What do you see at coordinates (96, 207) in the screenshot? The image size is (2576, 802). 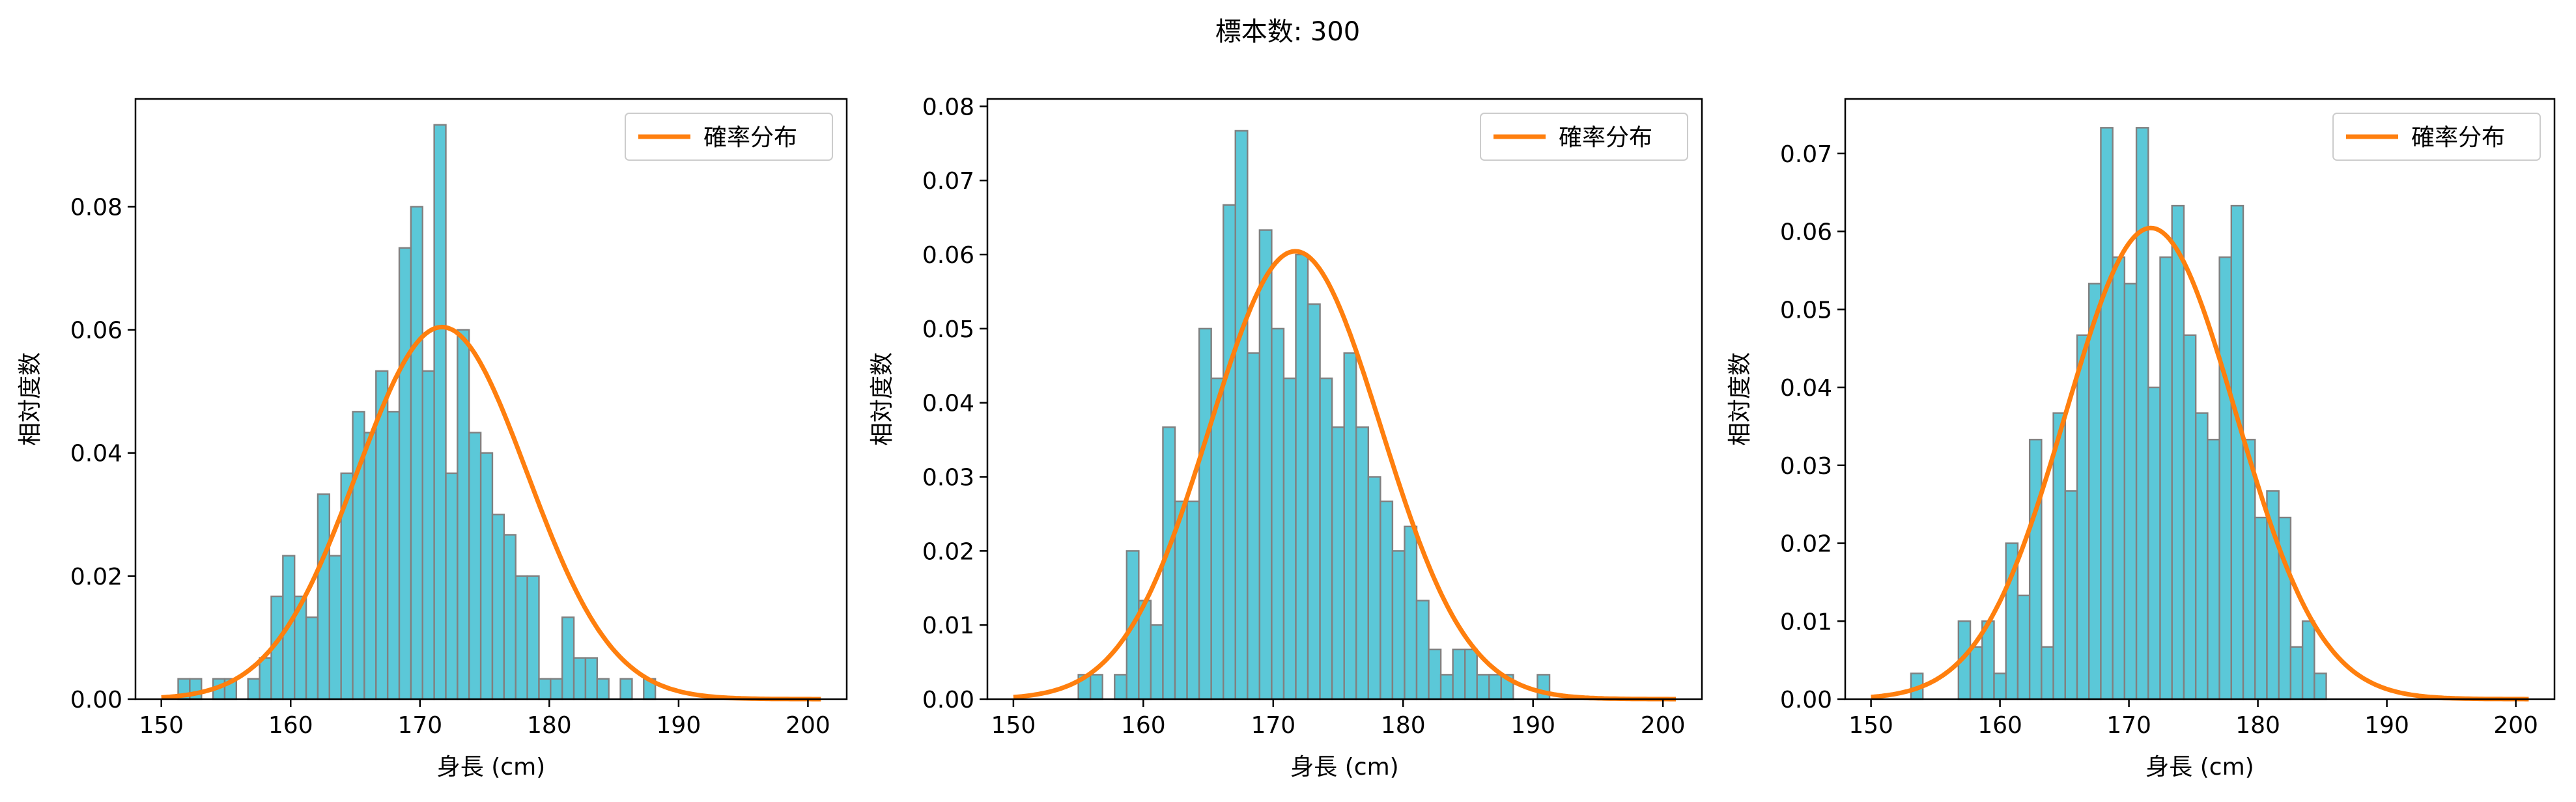 I see `y-tick-label: 0.08` at bounding box center [96, 207].